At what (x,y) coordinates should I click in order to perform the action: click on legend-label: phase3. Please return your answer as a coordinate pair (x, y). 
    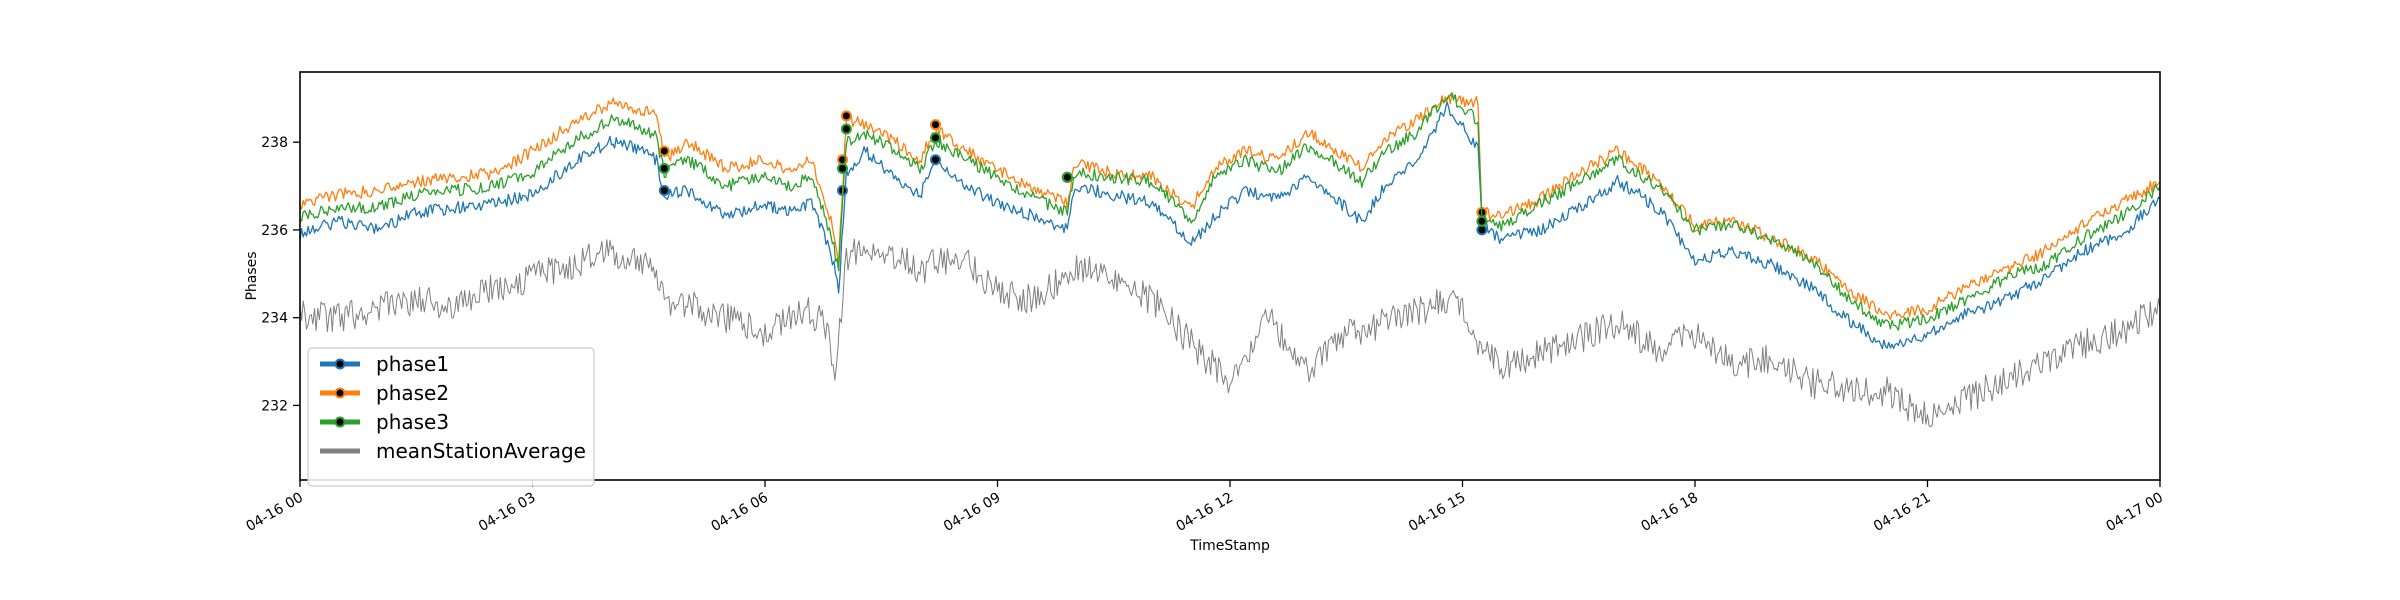
    Looking at the image, I should click on (412, 422).